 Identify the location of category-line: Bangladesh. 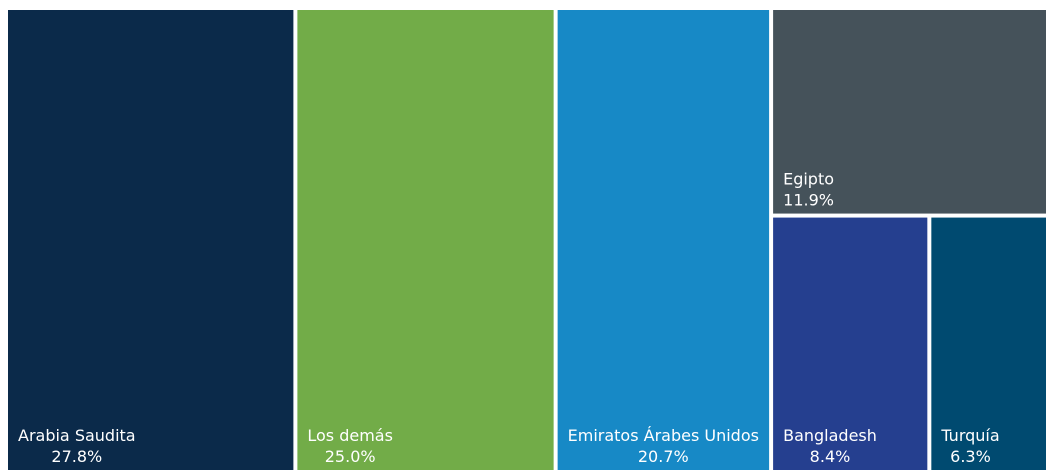
(830, 435).